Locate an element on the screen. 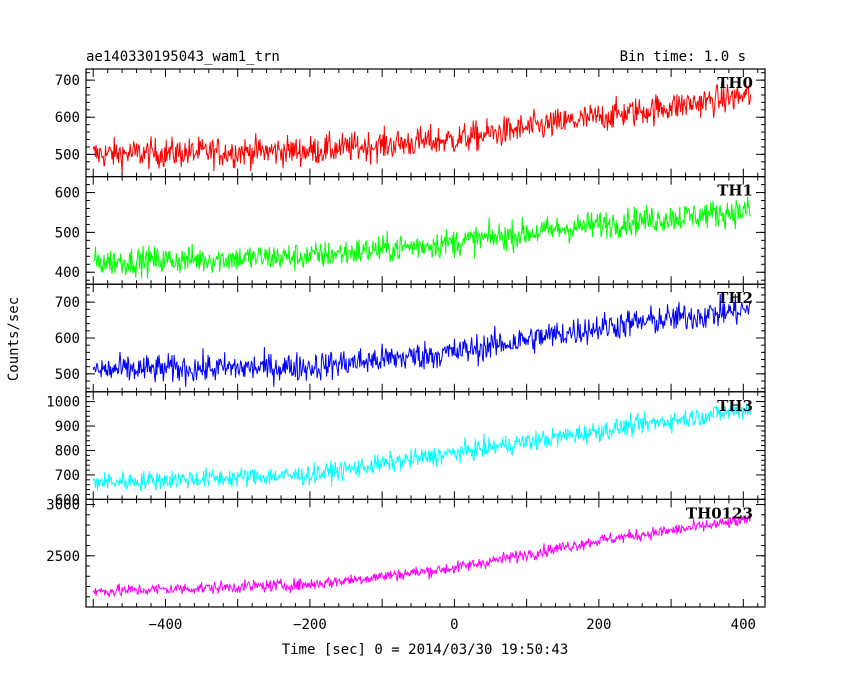  panel-label-th2: TH2 is located at coordinates (735, 298).